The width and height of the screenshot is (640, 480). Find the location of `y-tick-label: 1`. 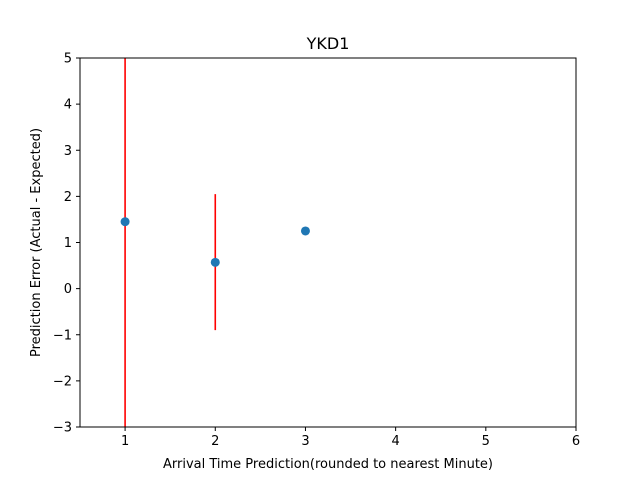

y-tick-label: 1 is located at coordinates (68, 243).